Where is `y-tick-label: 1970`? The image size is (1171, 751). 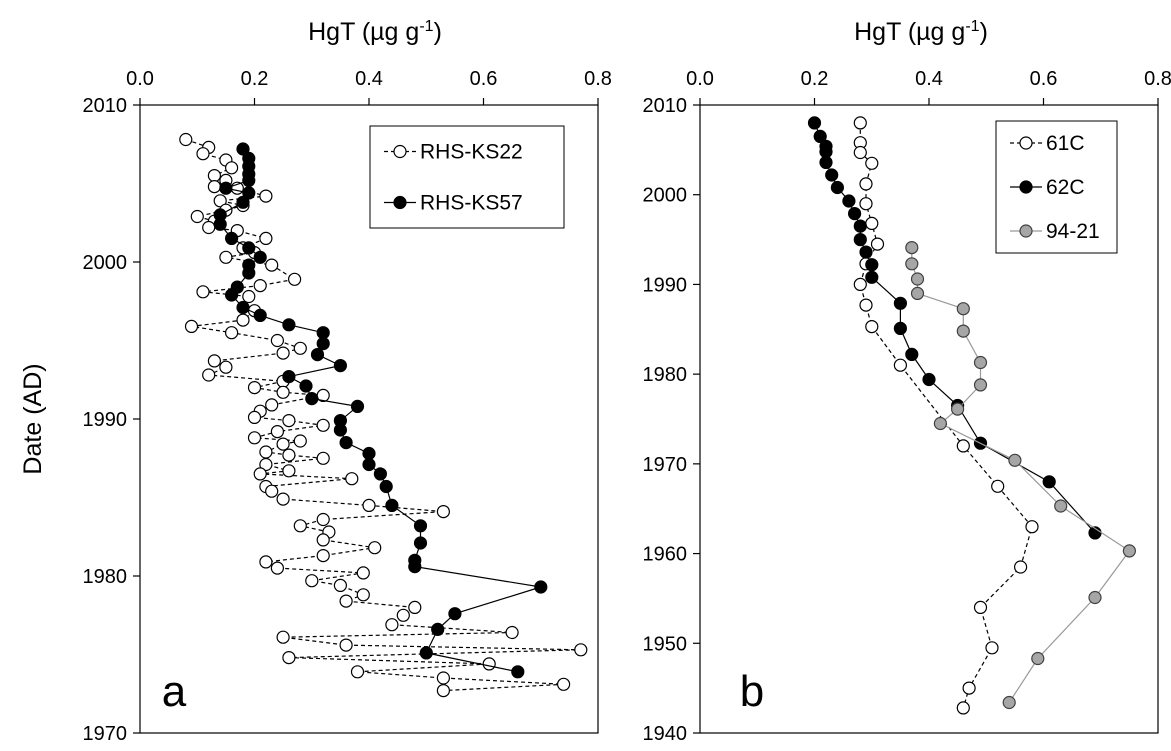
y-tick-label: 1970 is located at coordinates (105, 734).